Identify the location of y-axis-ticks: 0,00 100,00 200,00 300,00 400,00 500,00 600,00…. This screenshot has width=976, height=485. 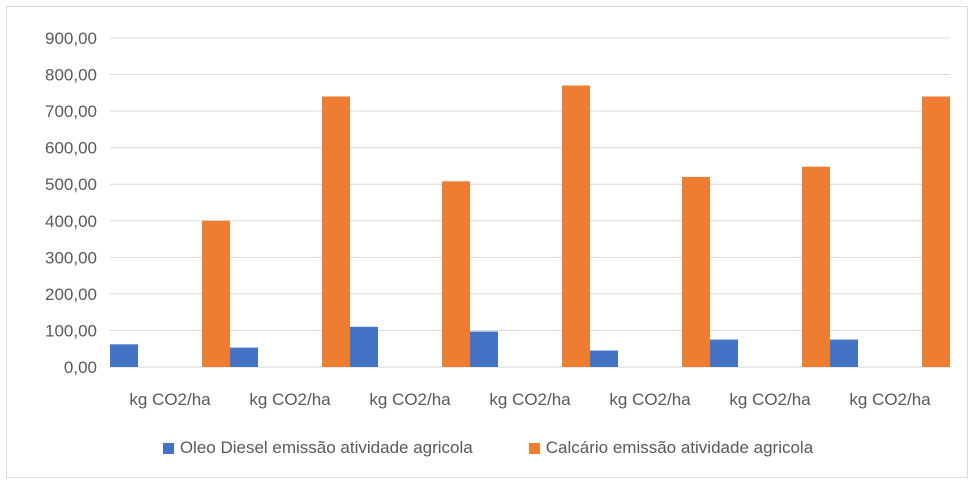
(71, 203).